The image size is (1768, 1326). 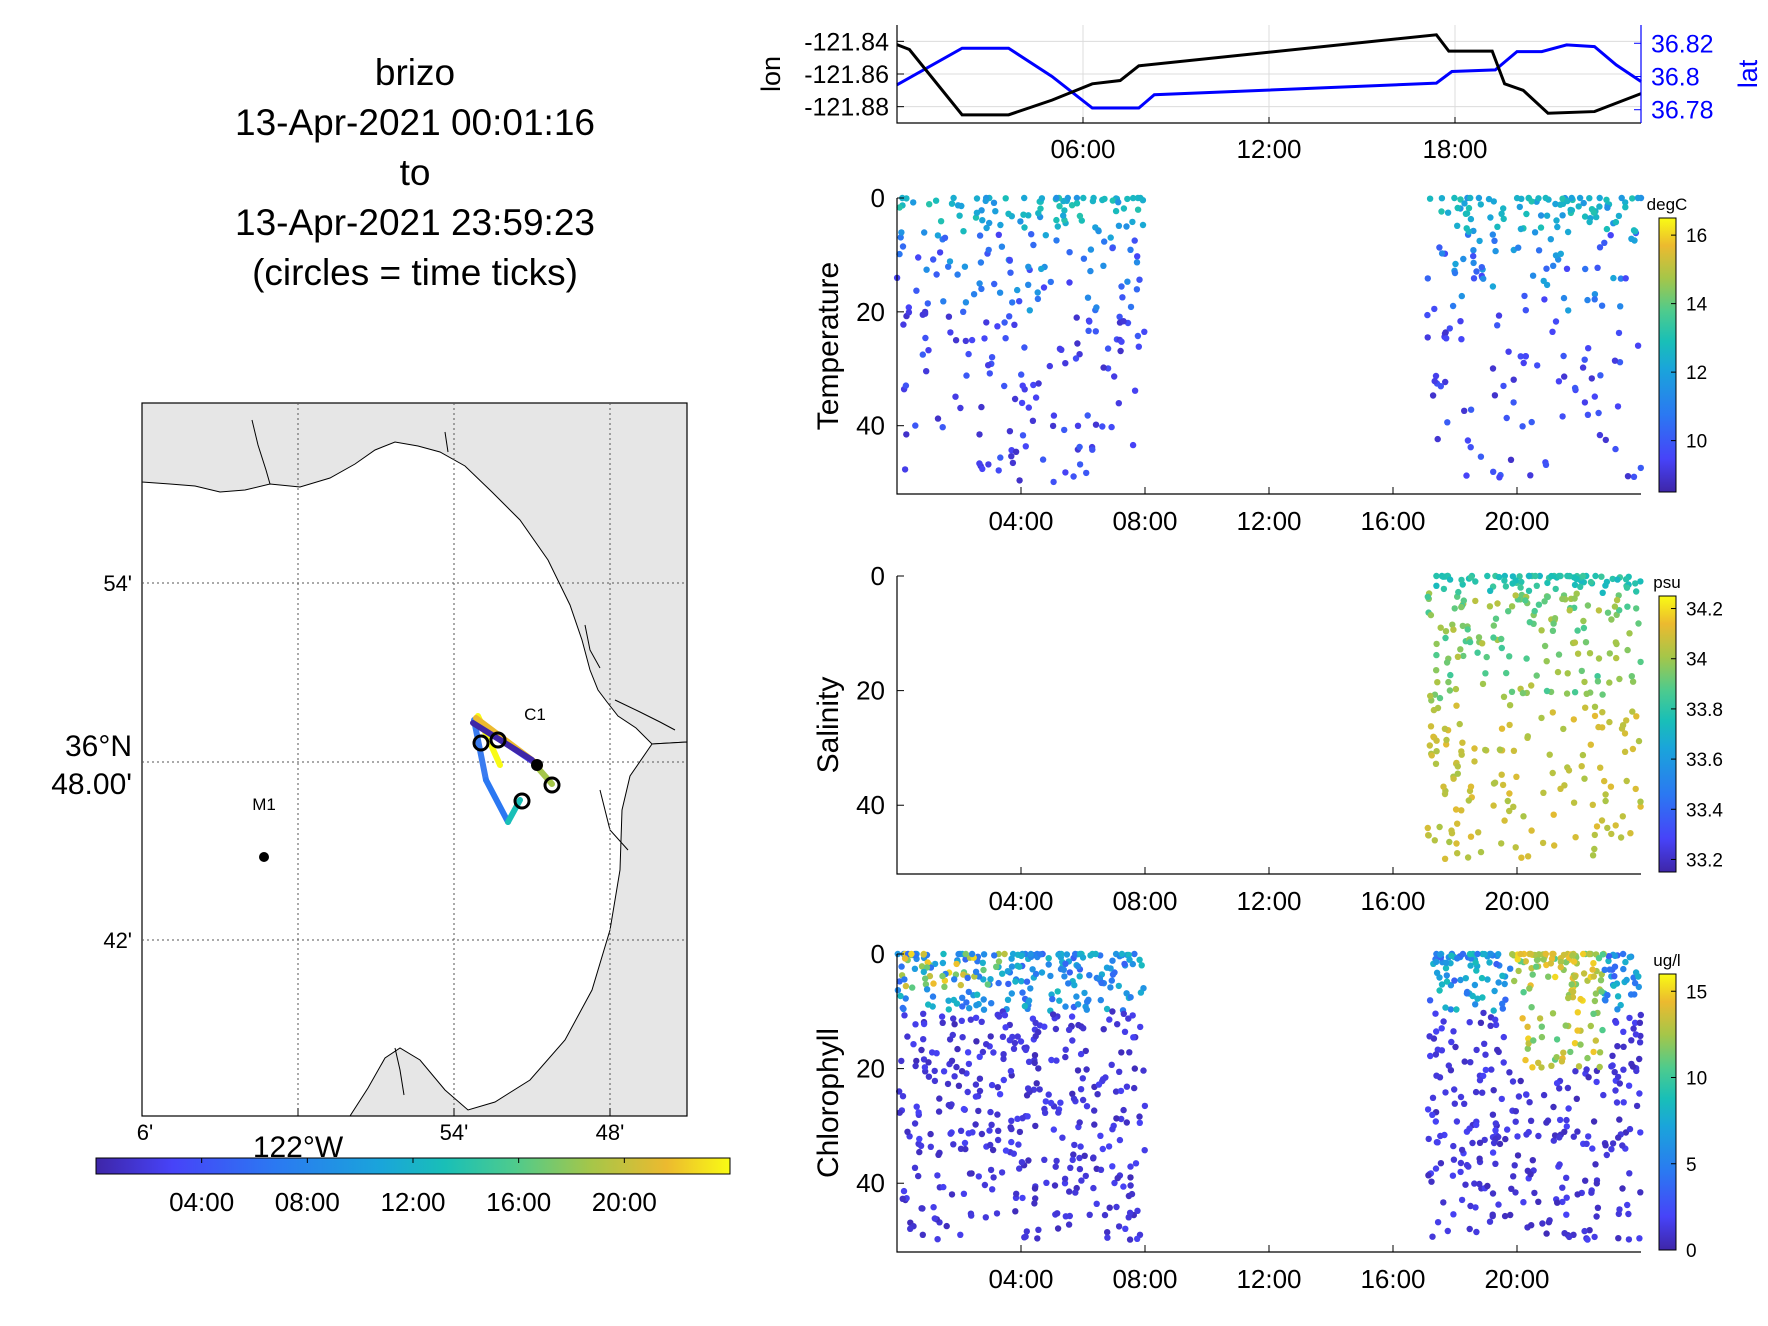 What do you see at coordinates (522, 801) in the screenshot?
I see `time-tick-circle` at bounding box center [522, 801].